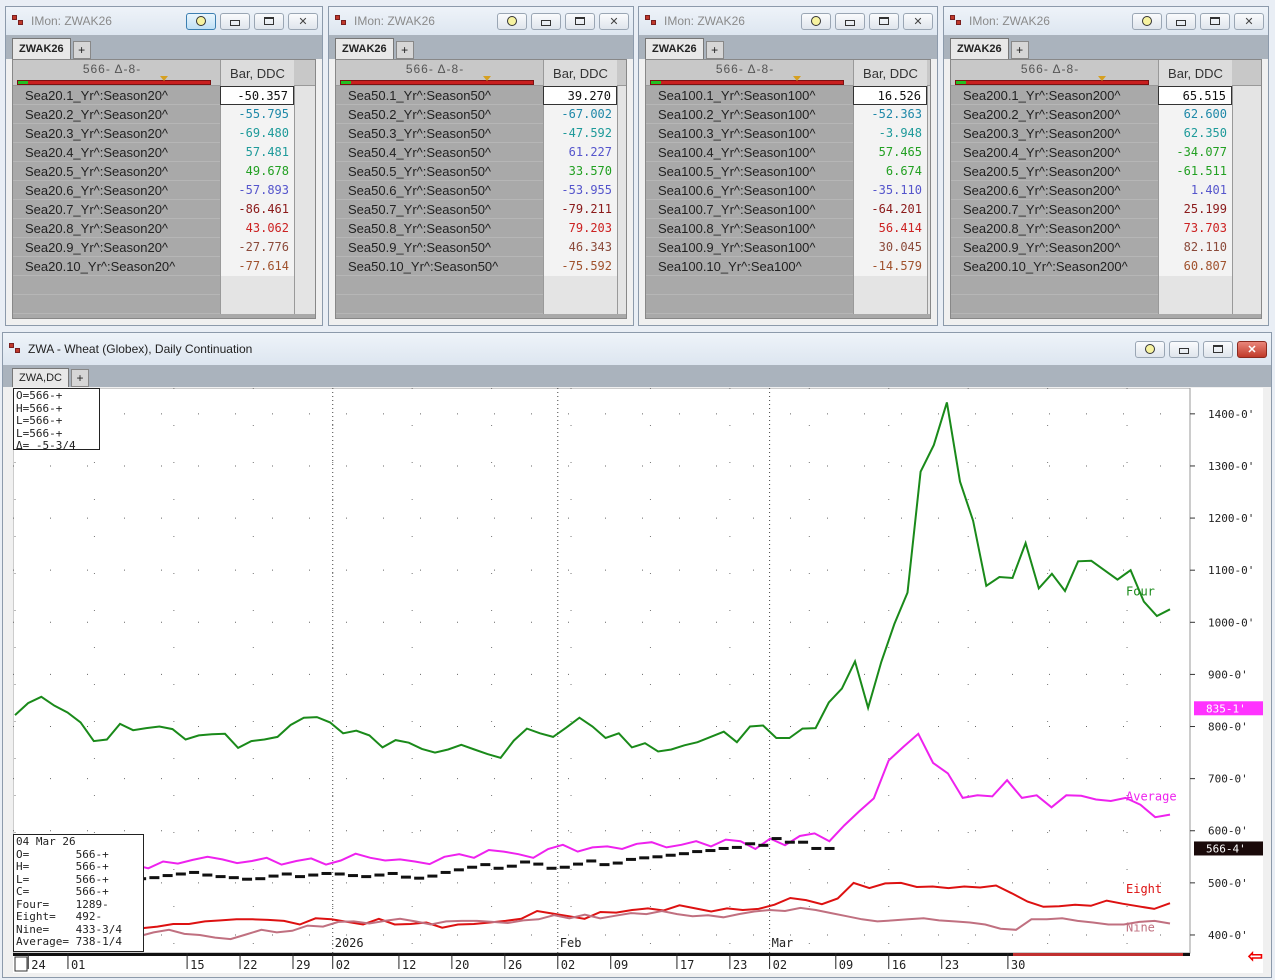 The image size is (1275, 980). I want to click on grid-row: Sea100.4_Yr^:Season100^ 57.465, so click(788, 152).